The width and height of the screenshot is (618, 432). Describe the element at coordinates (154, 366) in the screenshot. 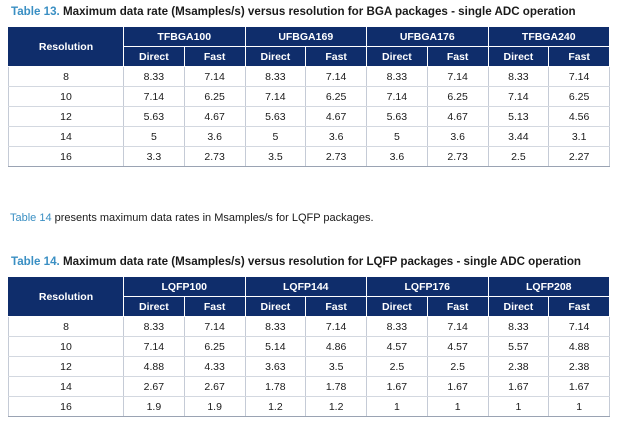

I see `rate-cell: 4.88` at that location.